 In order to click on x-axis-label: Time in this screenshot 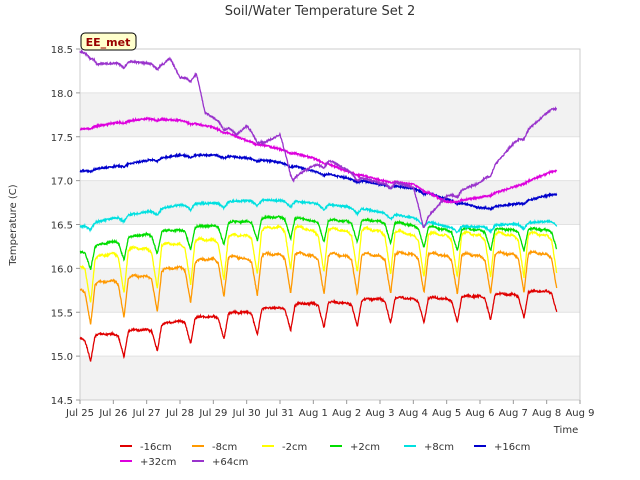, I will do `click(565, 430)`.